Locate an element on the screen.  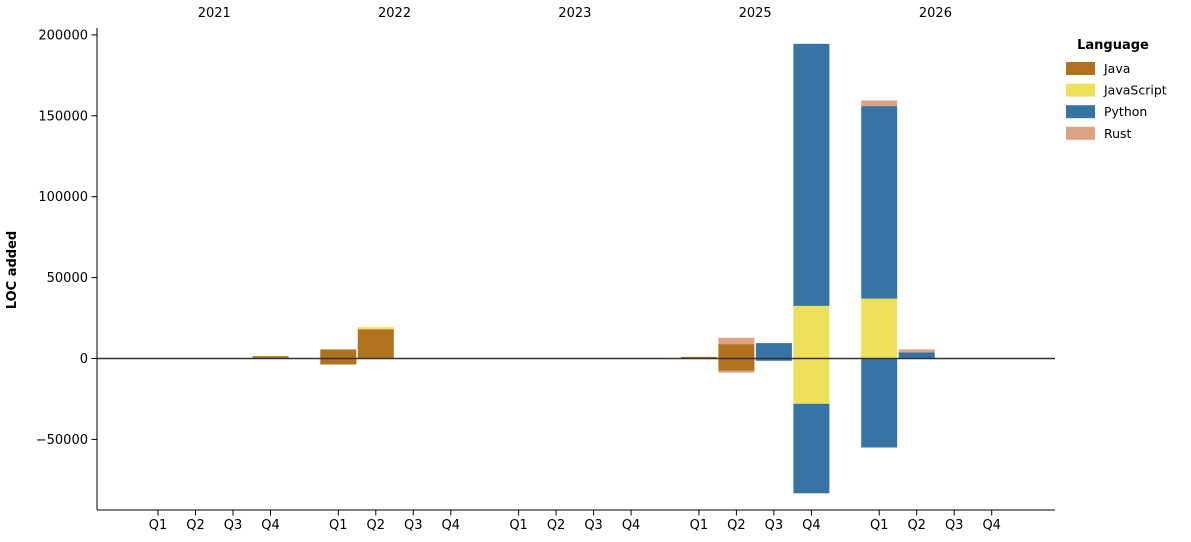
x-tick-label-2021-Q1: Q1 is located at coordinates (158, 525).